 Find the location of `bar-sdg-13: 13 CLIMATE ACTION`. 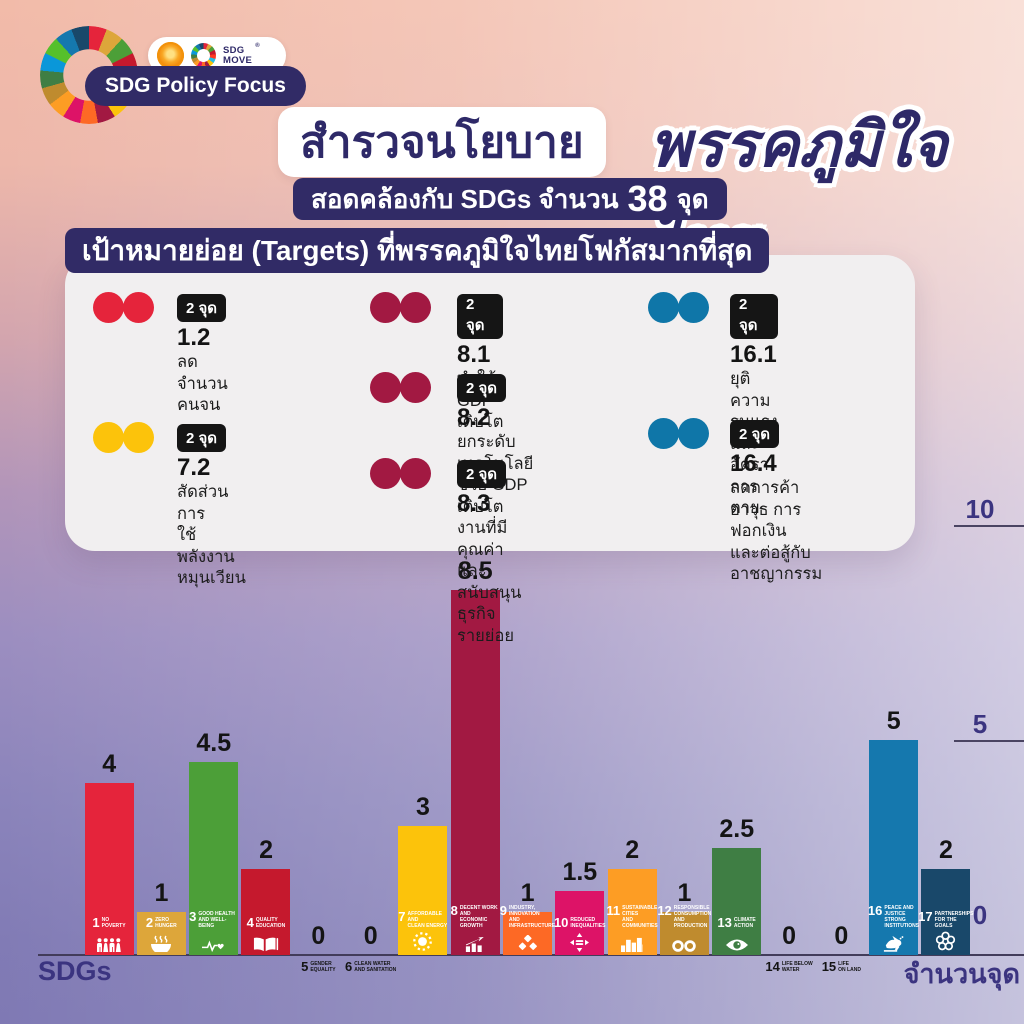

bar-sdg-13: 13 CLIMATE ACTION is located at coordinates (737, 901).